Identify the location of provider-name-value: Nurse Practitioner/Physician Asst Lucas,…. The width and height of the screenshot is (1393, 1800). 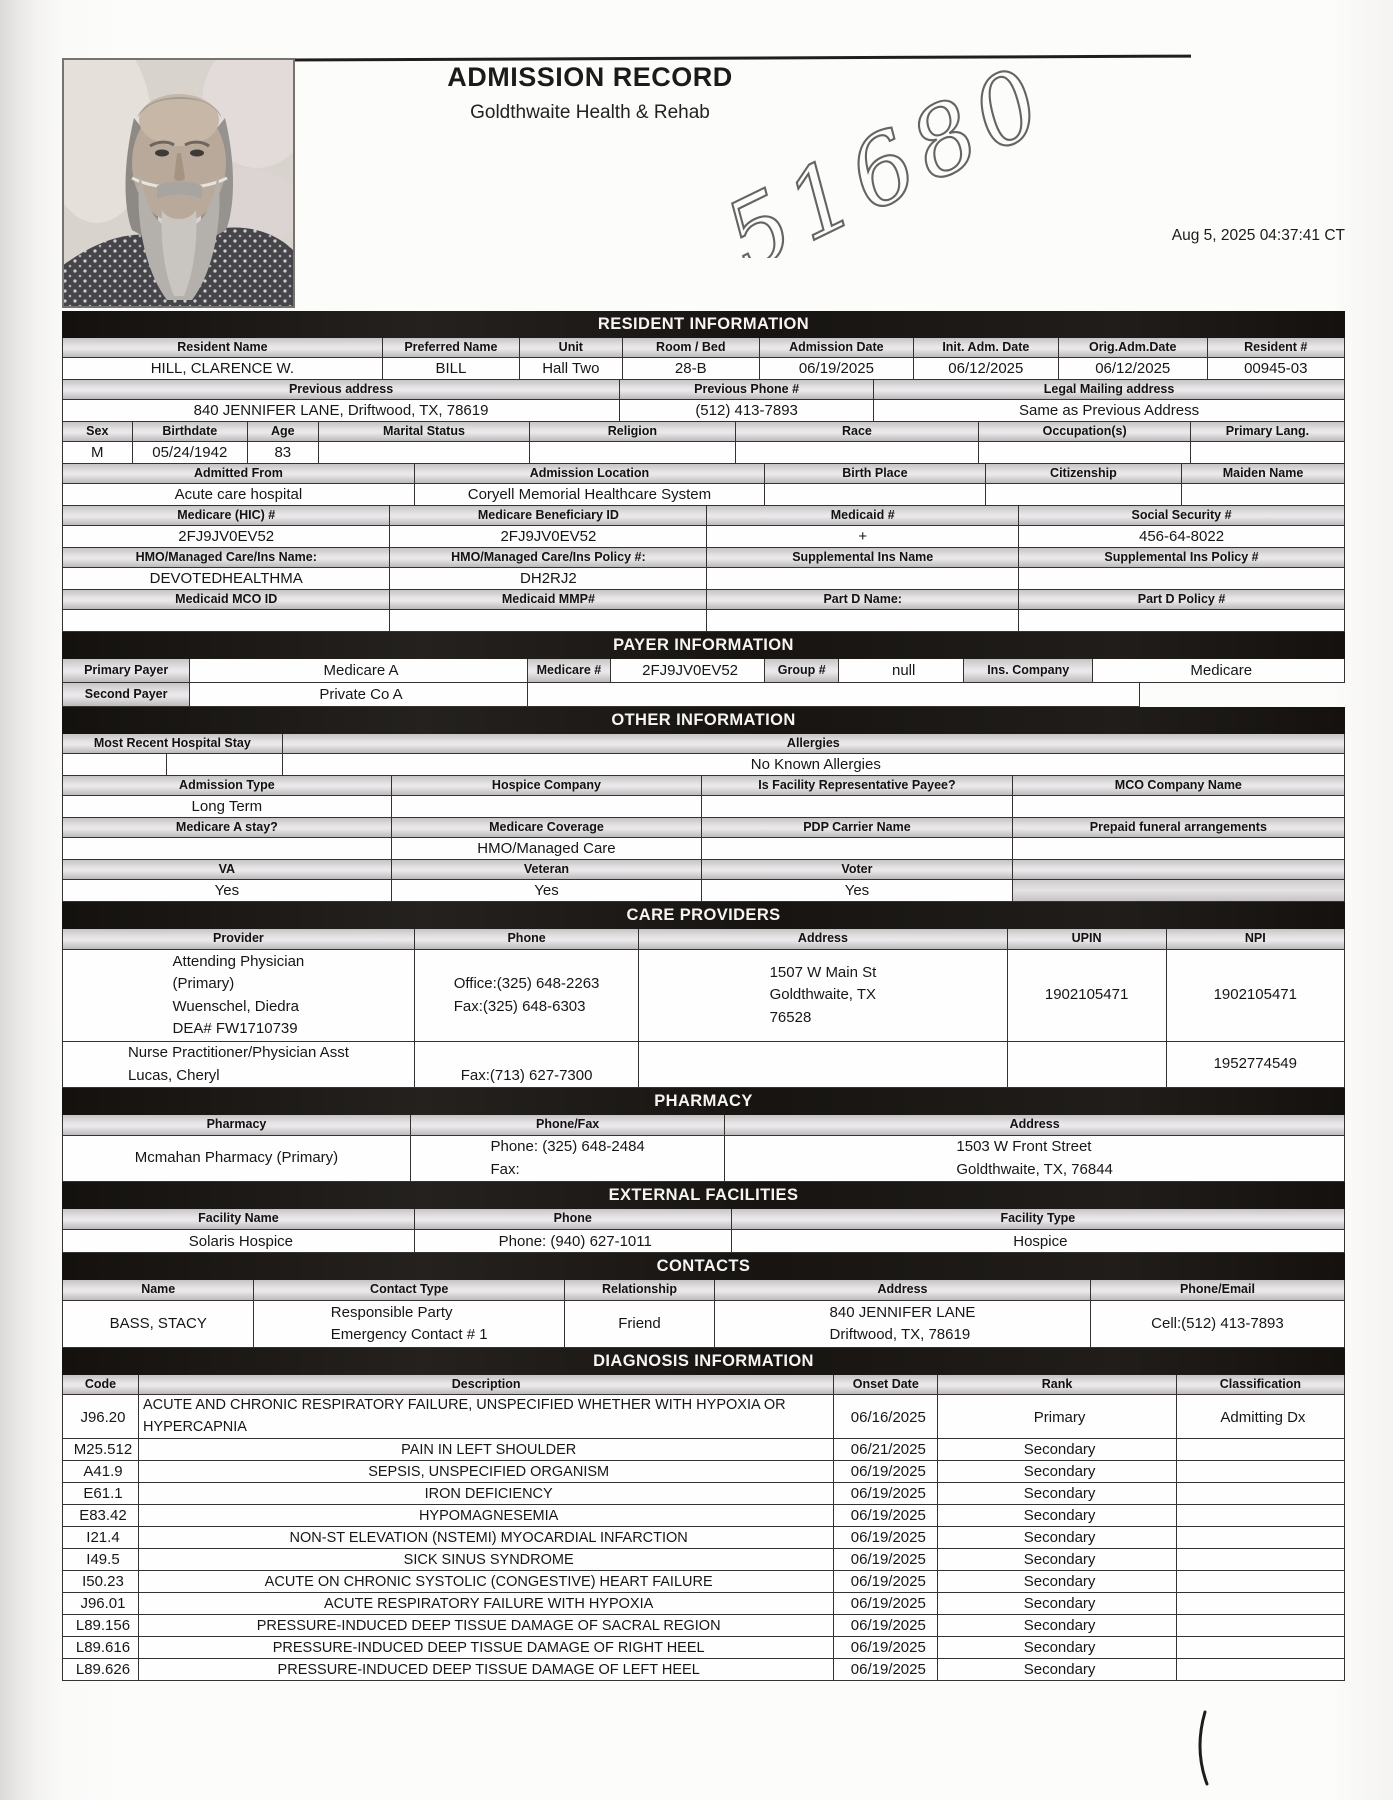
(238, 1065).